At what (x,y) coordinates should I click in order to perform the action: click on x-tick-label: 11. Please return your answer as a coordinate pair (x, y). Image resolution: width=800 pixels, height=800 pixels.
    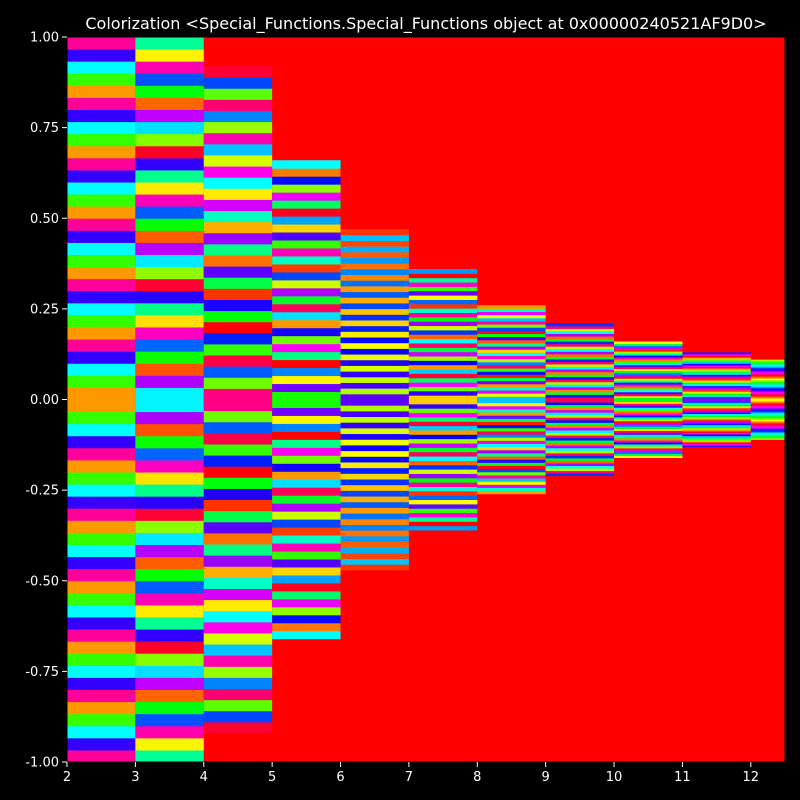
    Looking at the image, I should click on (682, 777).